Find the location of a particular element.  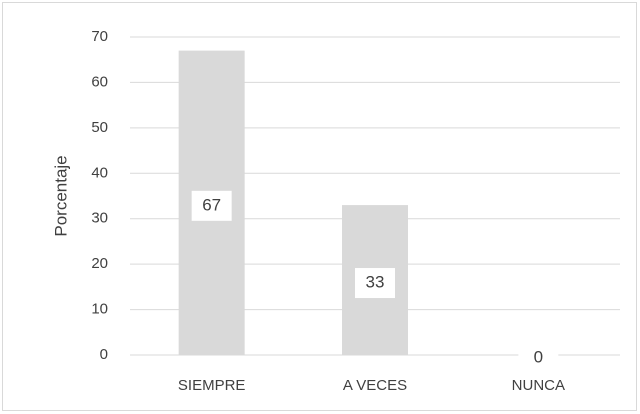

x-tick-label: NUNCA is located at coordinates (538, 385).